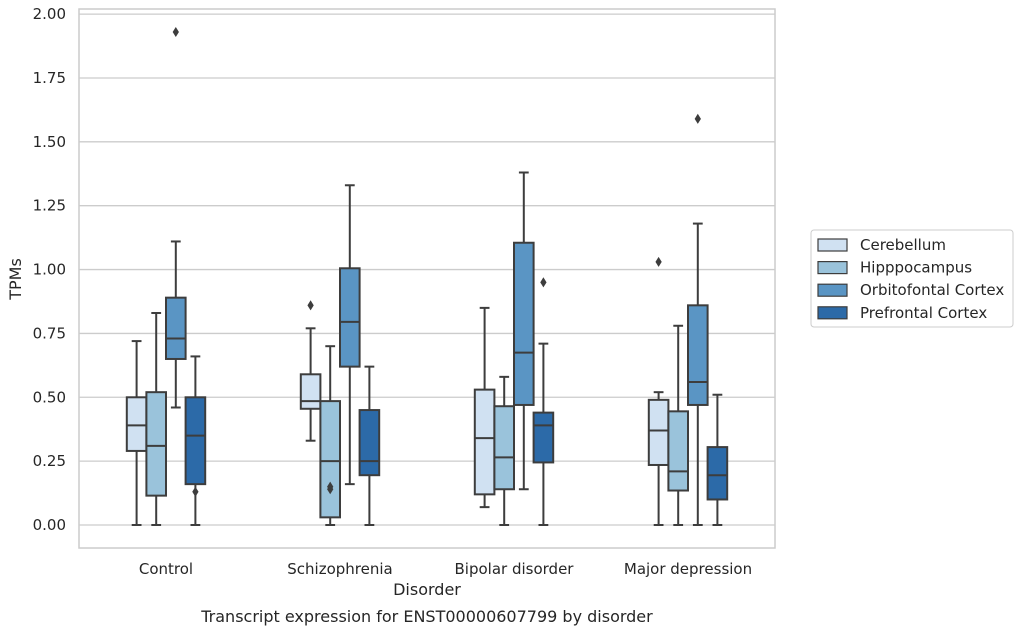 The height and width of the screenshot is (634, 1023). What do you see at coordinates (932, 290) in the screenshot?
I see `legend-label: Orbitofontal Cortex` at bounding box center [932, 290].